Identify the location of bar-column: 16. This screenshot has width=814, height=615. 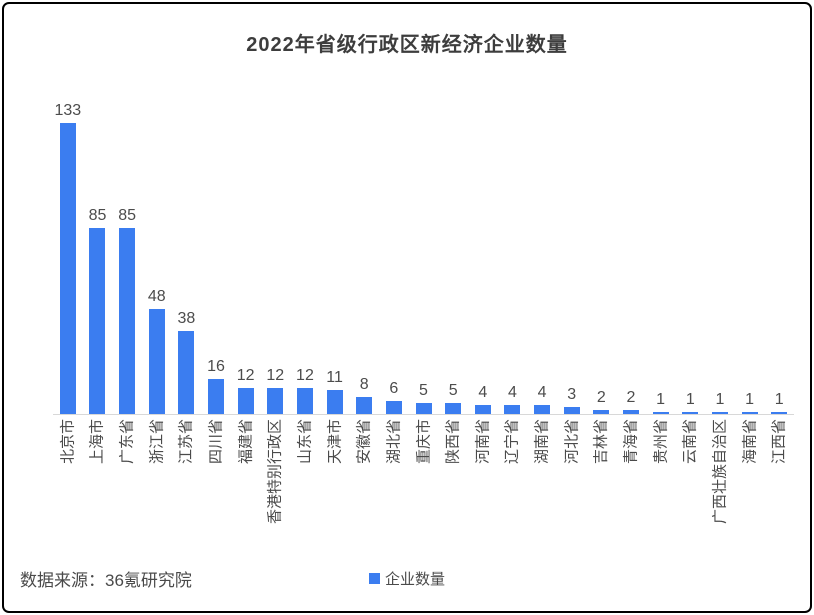
(216, 386).